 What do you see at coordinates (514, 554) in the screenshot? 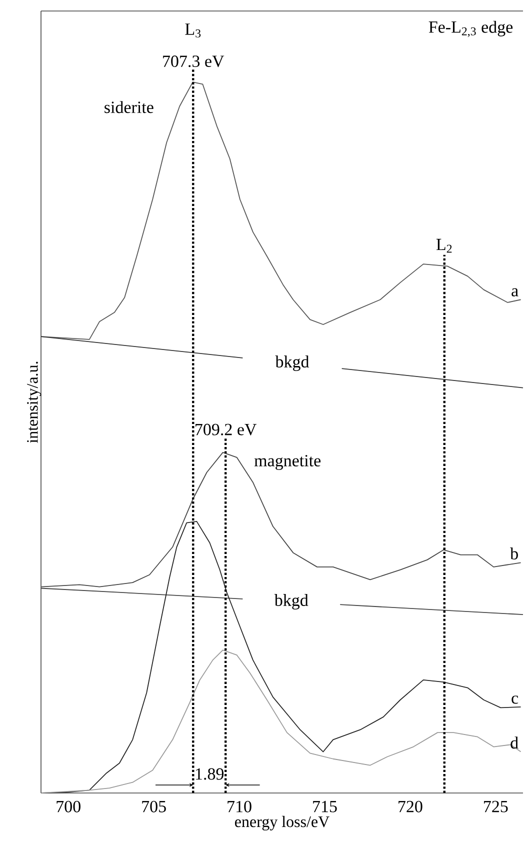
I see `series-label: b` at bounding box center [514, 554].